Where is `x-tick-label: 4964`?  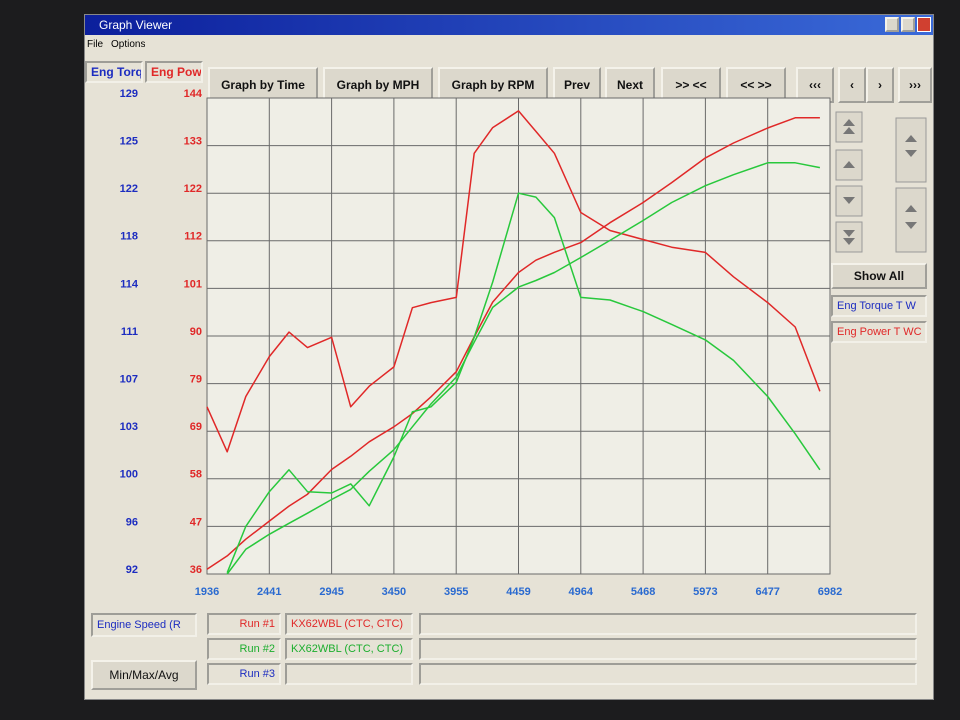 x-tick-label: 4964 is located at coordinates (581, 592).